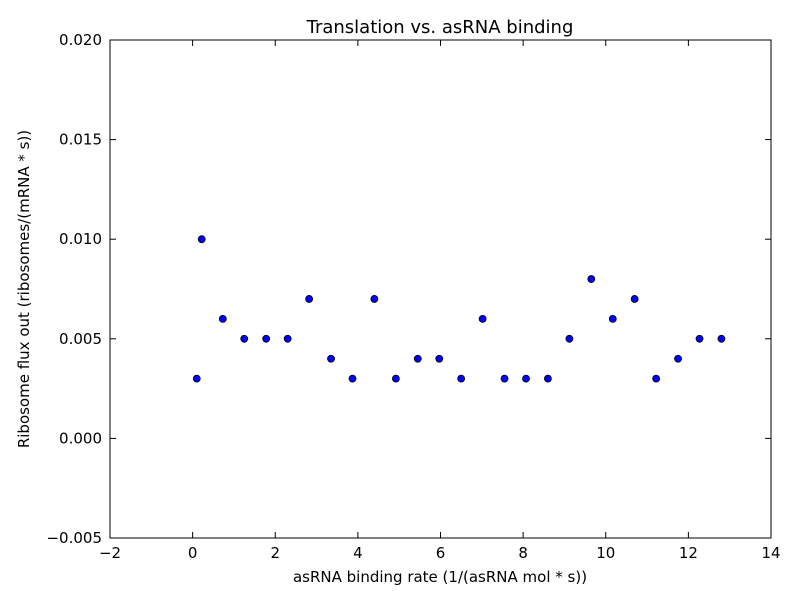 The width and height of the screenshot is (800, 600). Describe the element at coordinates (80, 239) in the screenshot. I see `y-tick-label: 0.010` at that location.